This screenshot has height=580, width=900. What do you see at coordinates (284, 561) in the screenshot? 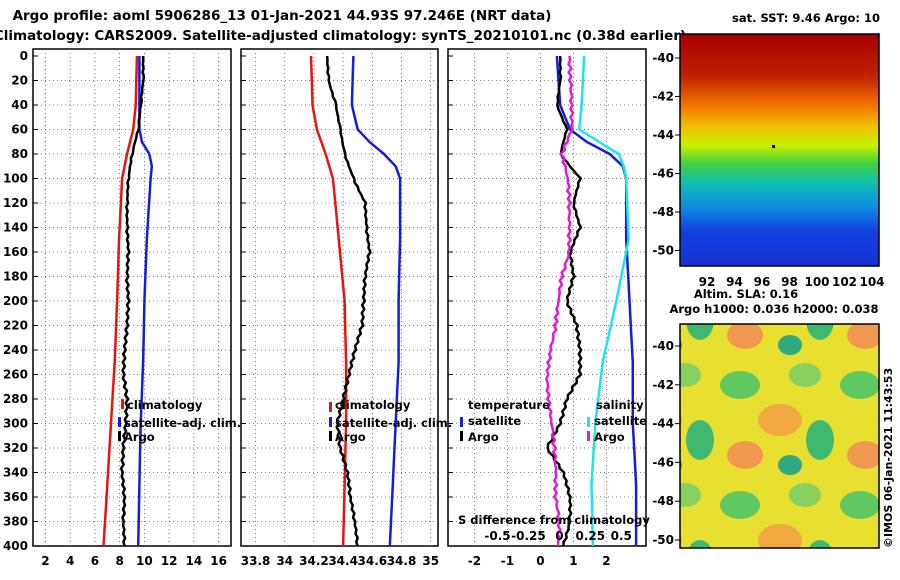
I see `xtick-1-34: 34` at bounding box center [284, 561].